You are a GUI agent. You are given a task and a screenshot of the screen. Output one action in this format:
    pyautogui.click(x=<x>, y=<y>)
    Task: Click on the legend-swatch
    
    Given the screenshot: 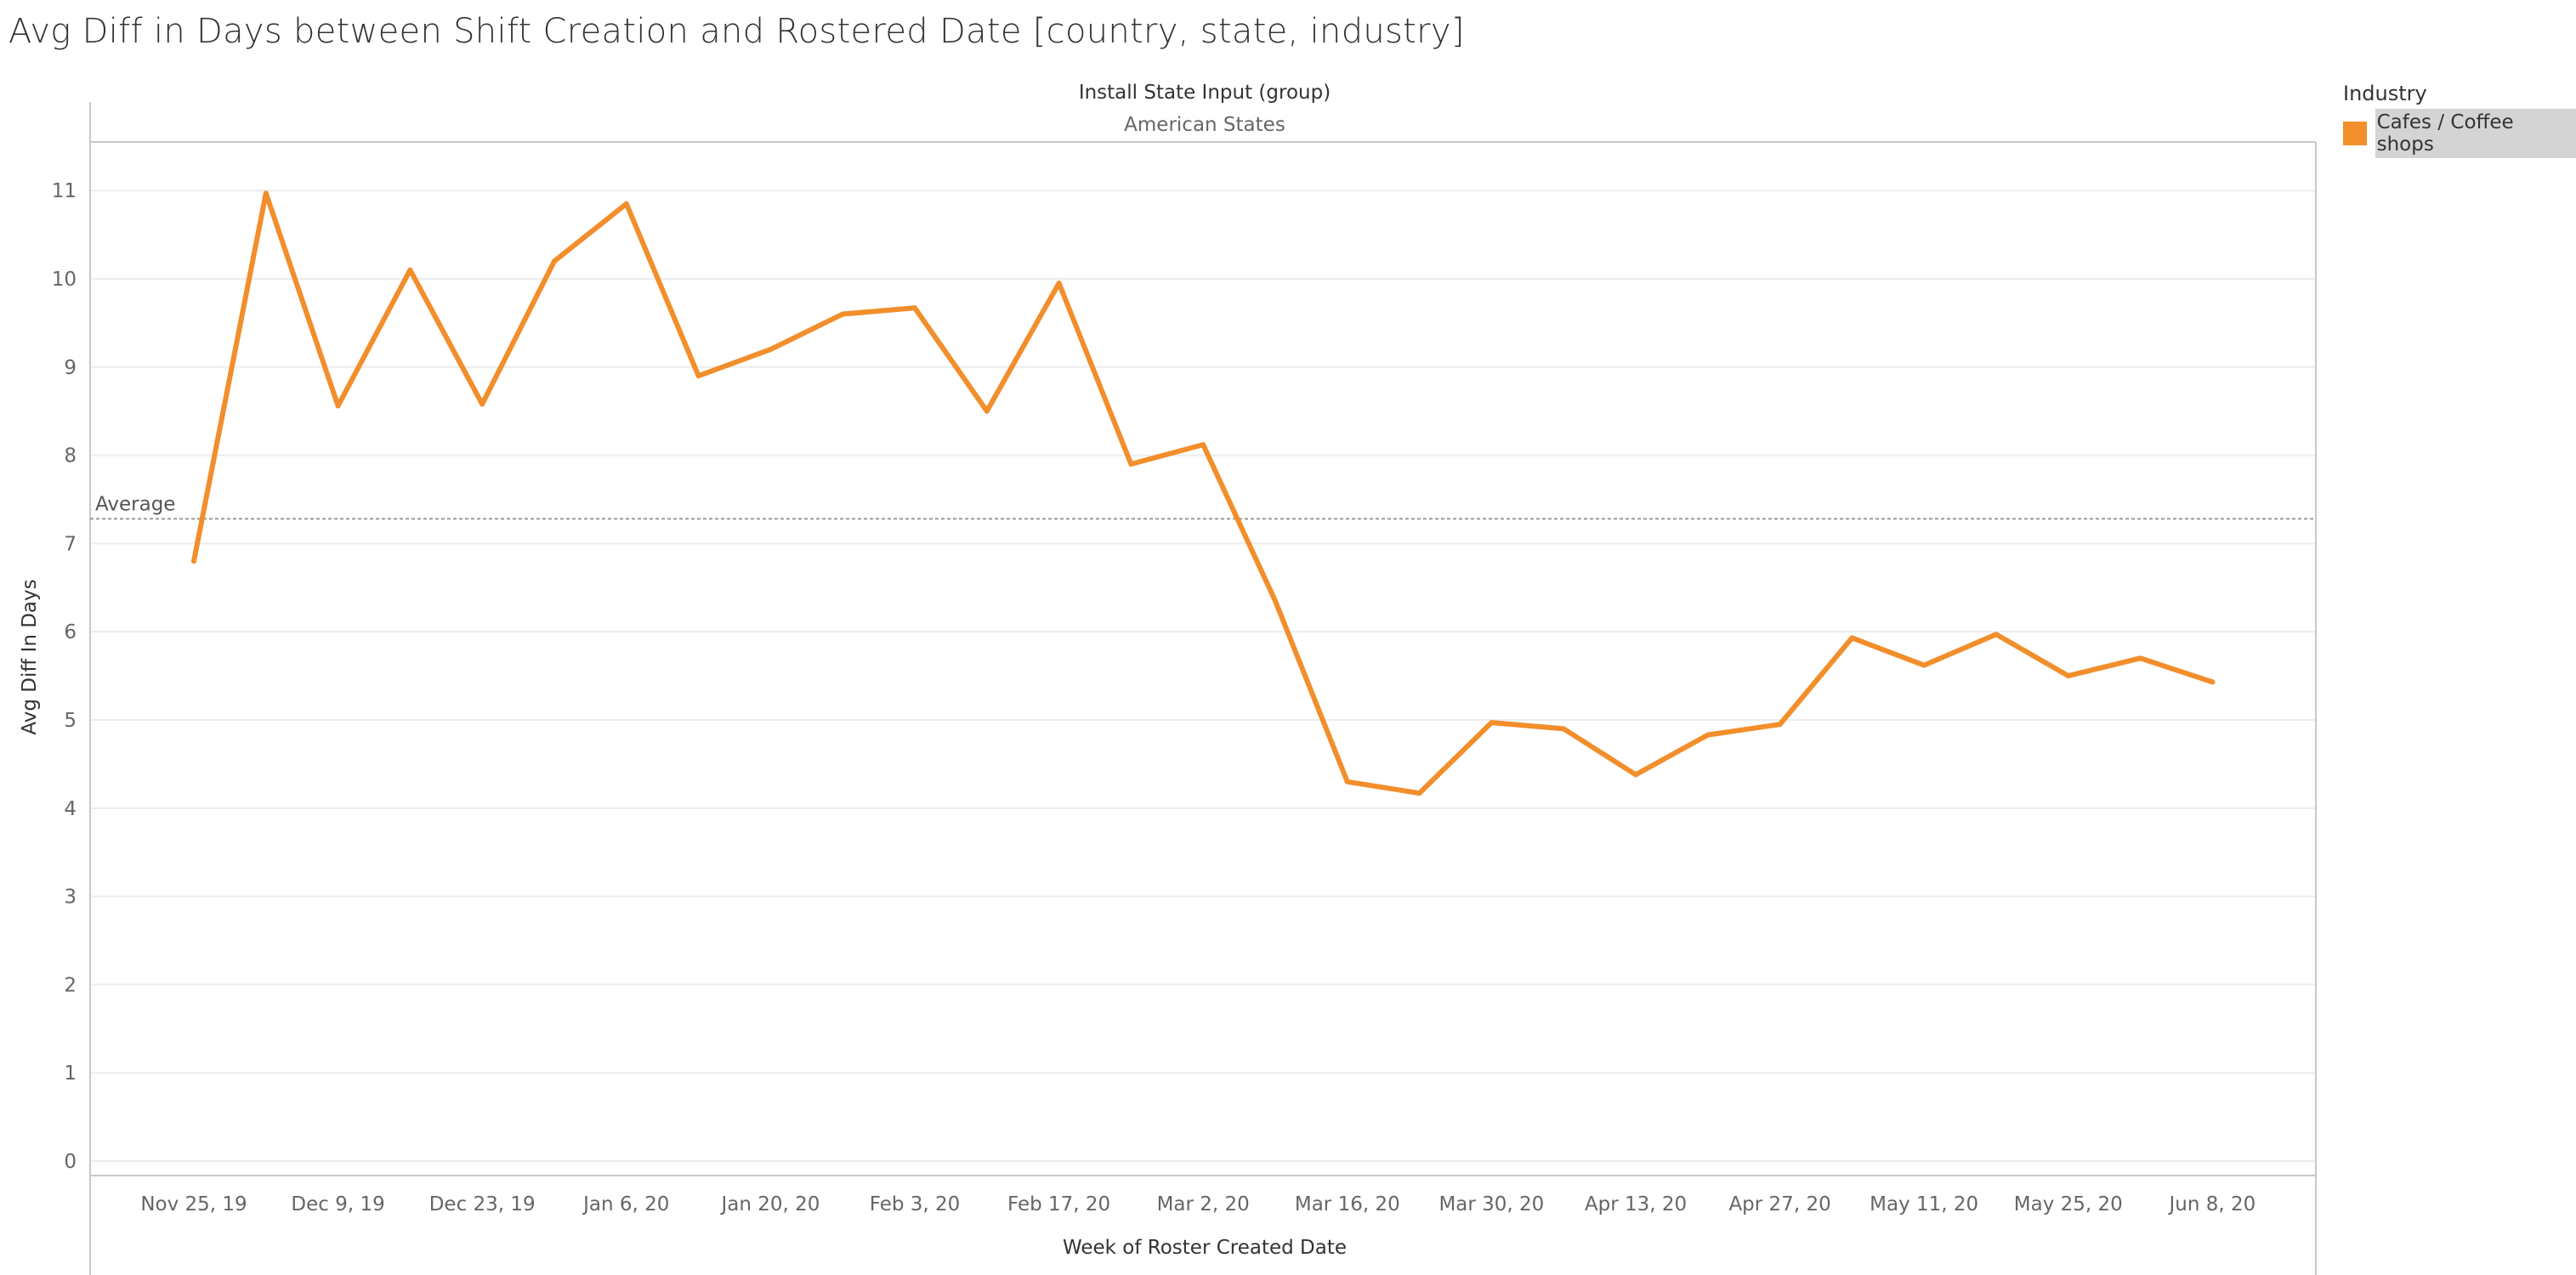 What is the action you would take?
    pyautogui.click(x=2355, y=133)
    